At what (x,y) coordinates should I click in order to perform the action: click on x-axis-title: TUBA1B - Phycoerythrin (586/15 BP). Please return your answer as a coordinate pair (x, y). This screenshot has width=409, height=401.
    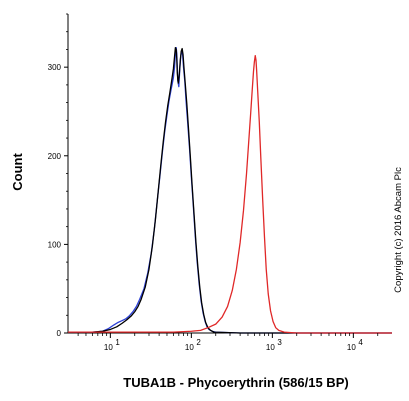
    Looking at the image, I should click on (235, 382).